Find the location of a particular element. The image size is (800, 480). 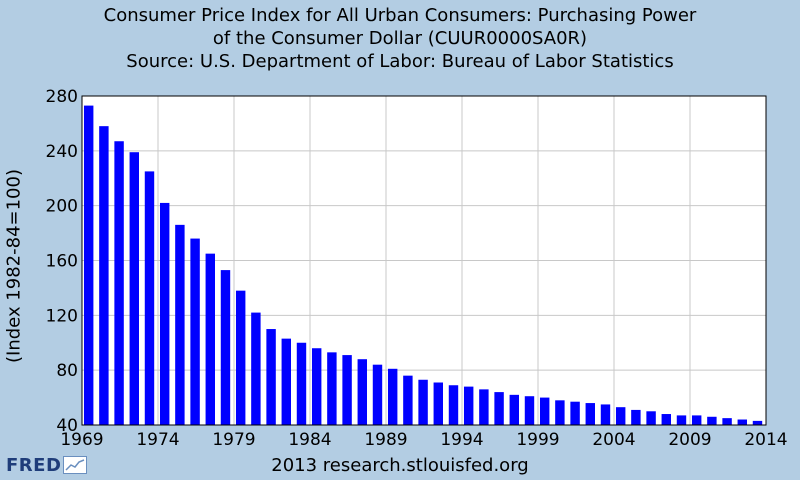

bar-1996 is located at coordinates (499, 408).